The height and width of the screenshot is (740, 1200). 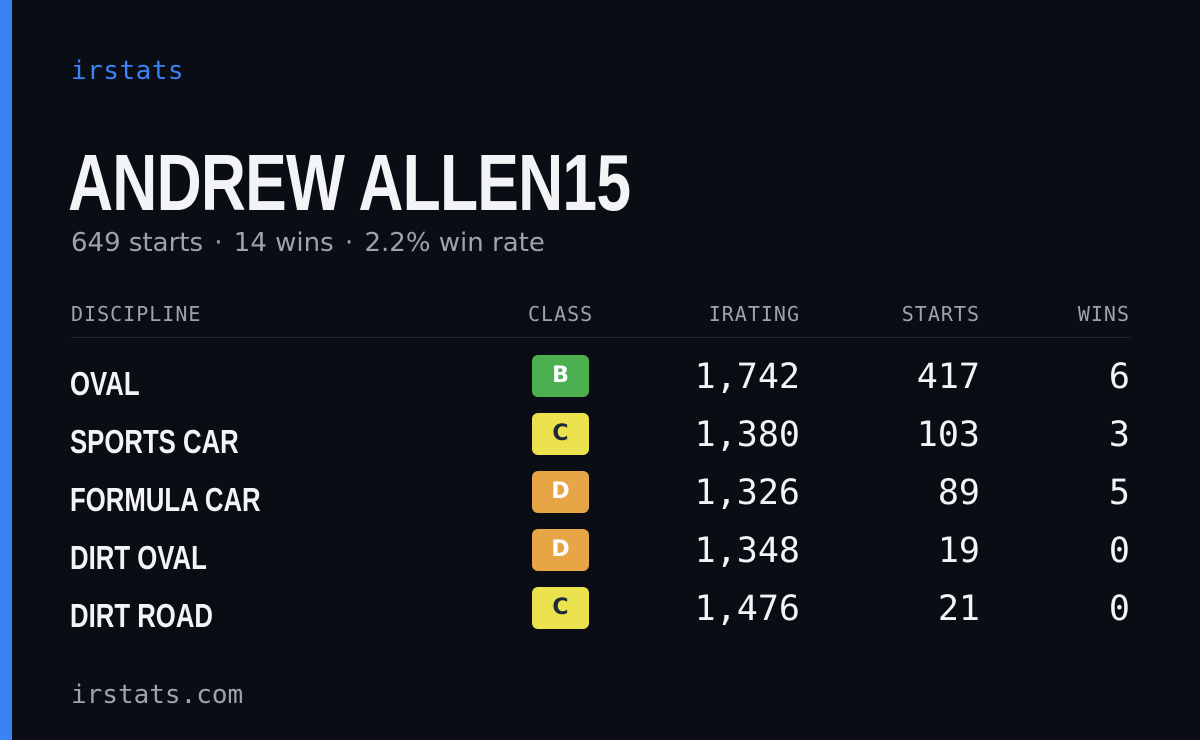 I want to click on table-row: FORMULA CAR D 1,326 89 5, so click(x=600, y=494).